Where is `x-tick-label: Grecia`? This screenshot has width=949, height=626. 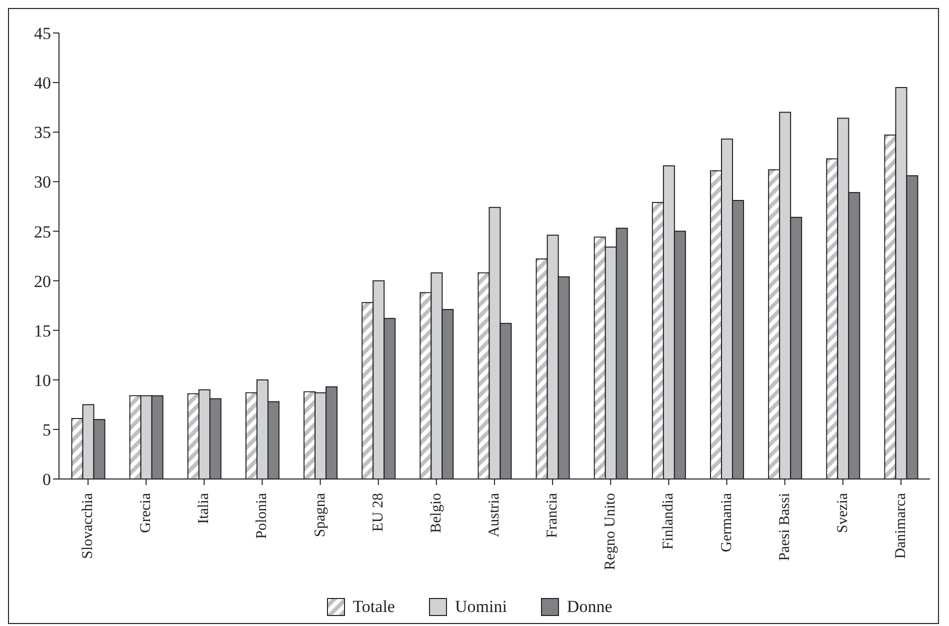
x-tick-label: Grecia is located at coordinates (146, 512).